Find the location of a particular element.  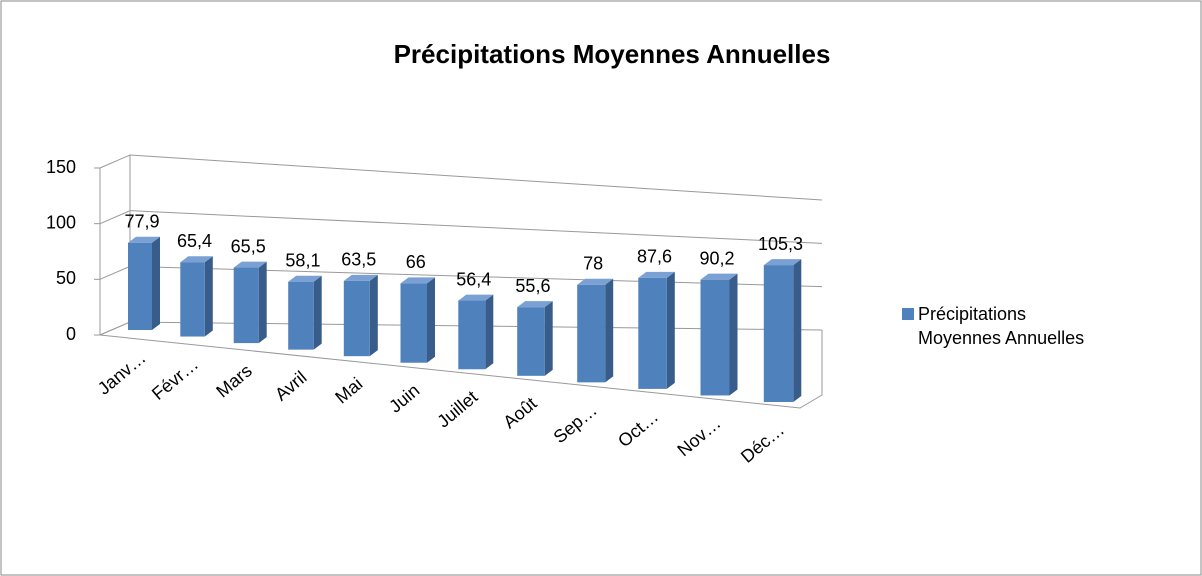

data-label: 87,6 is located at coordinates (654, 257).